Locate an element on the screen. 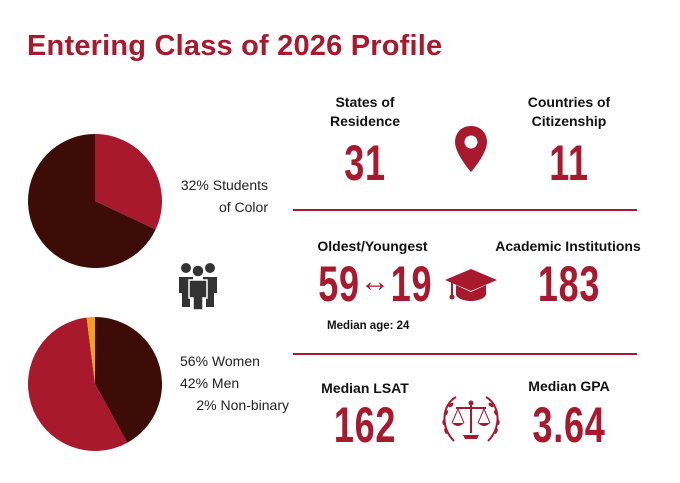  gender-pie is located at coordinates (94, 384).